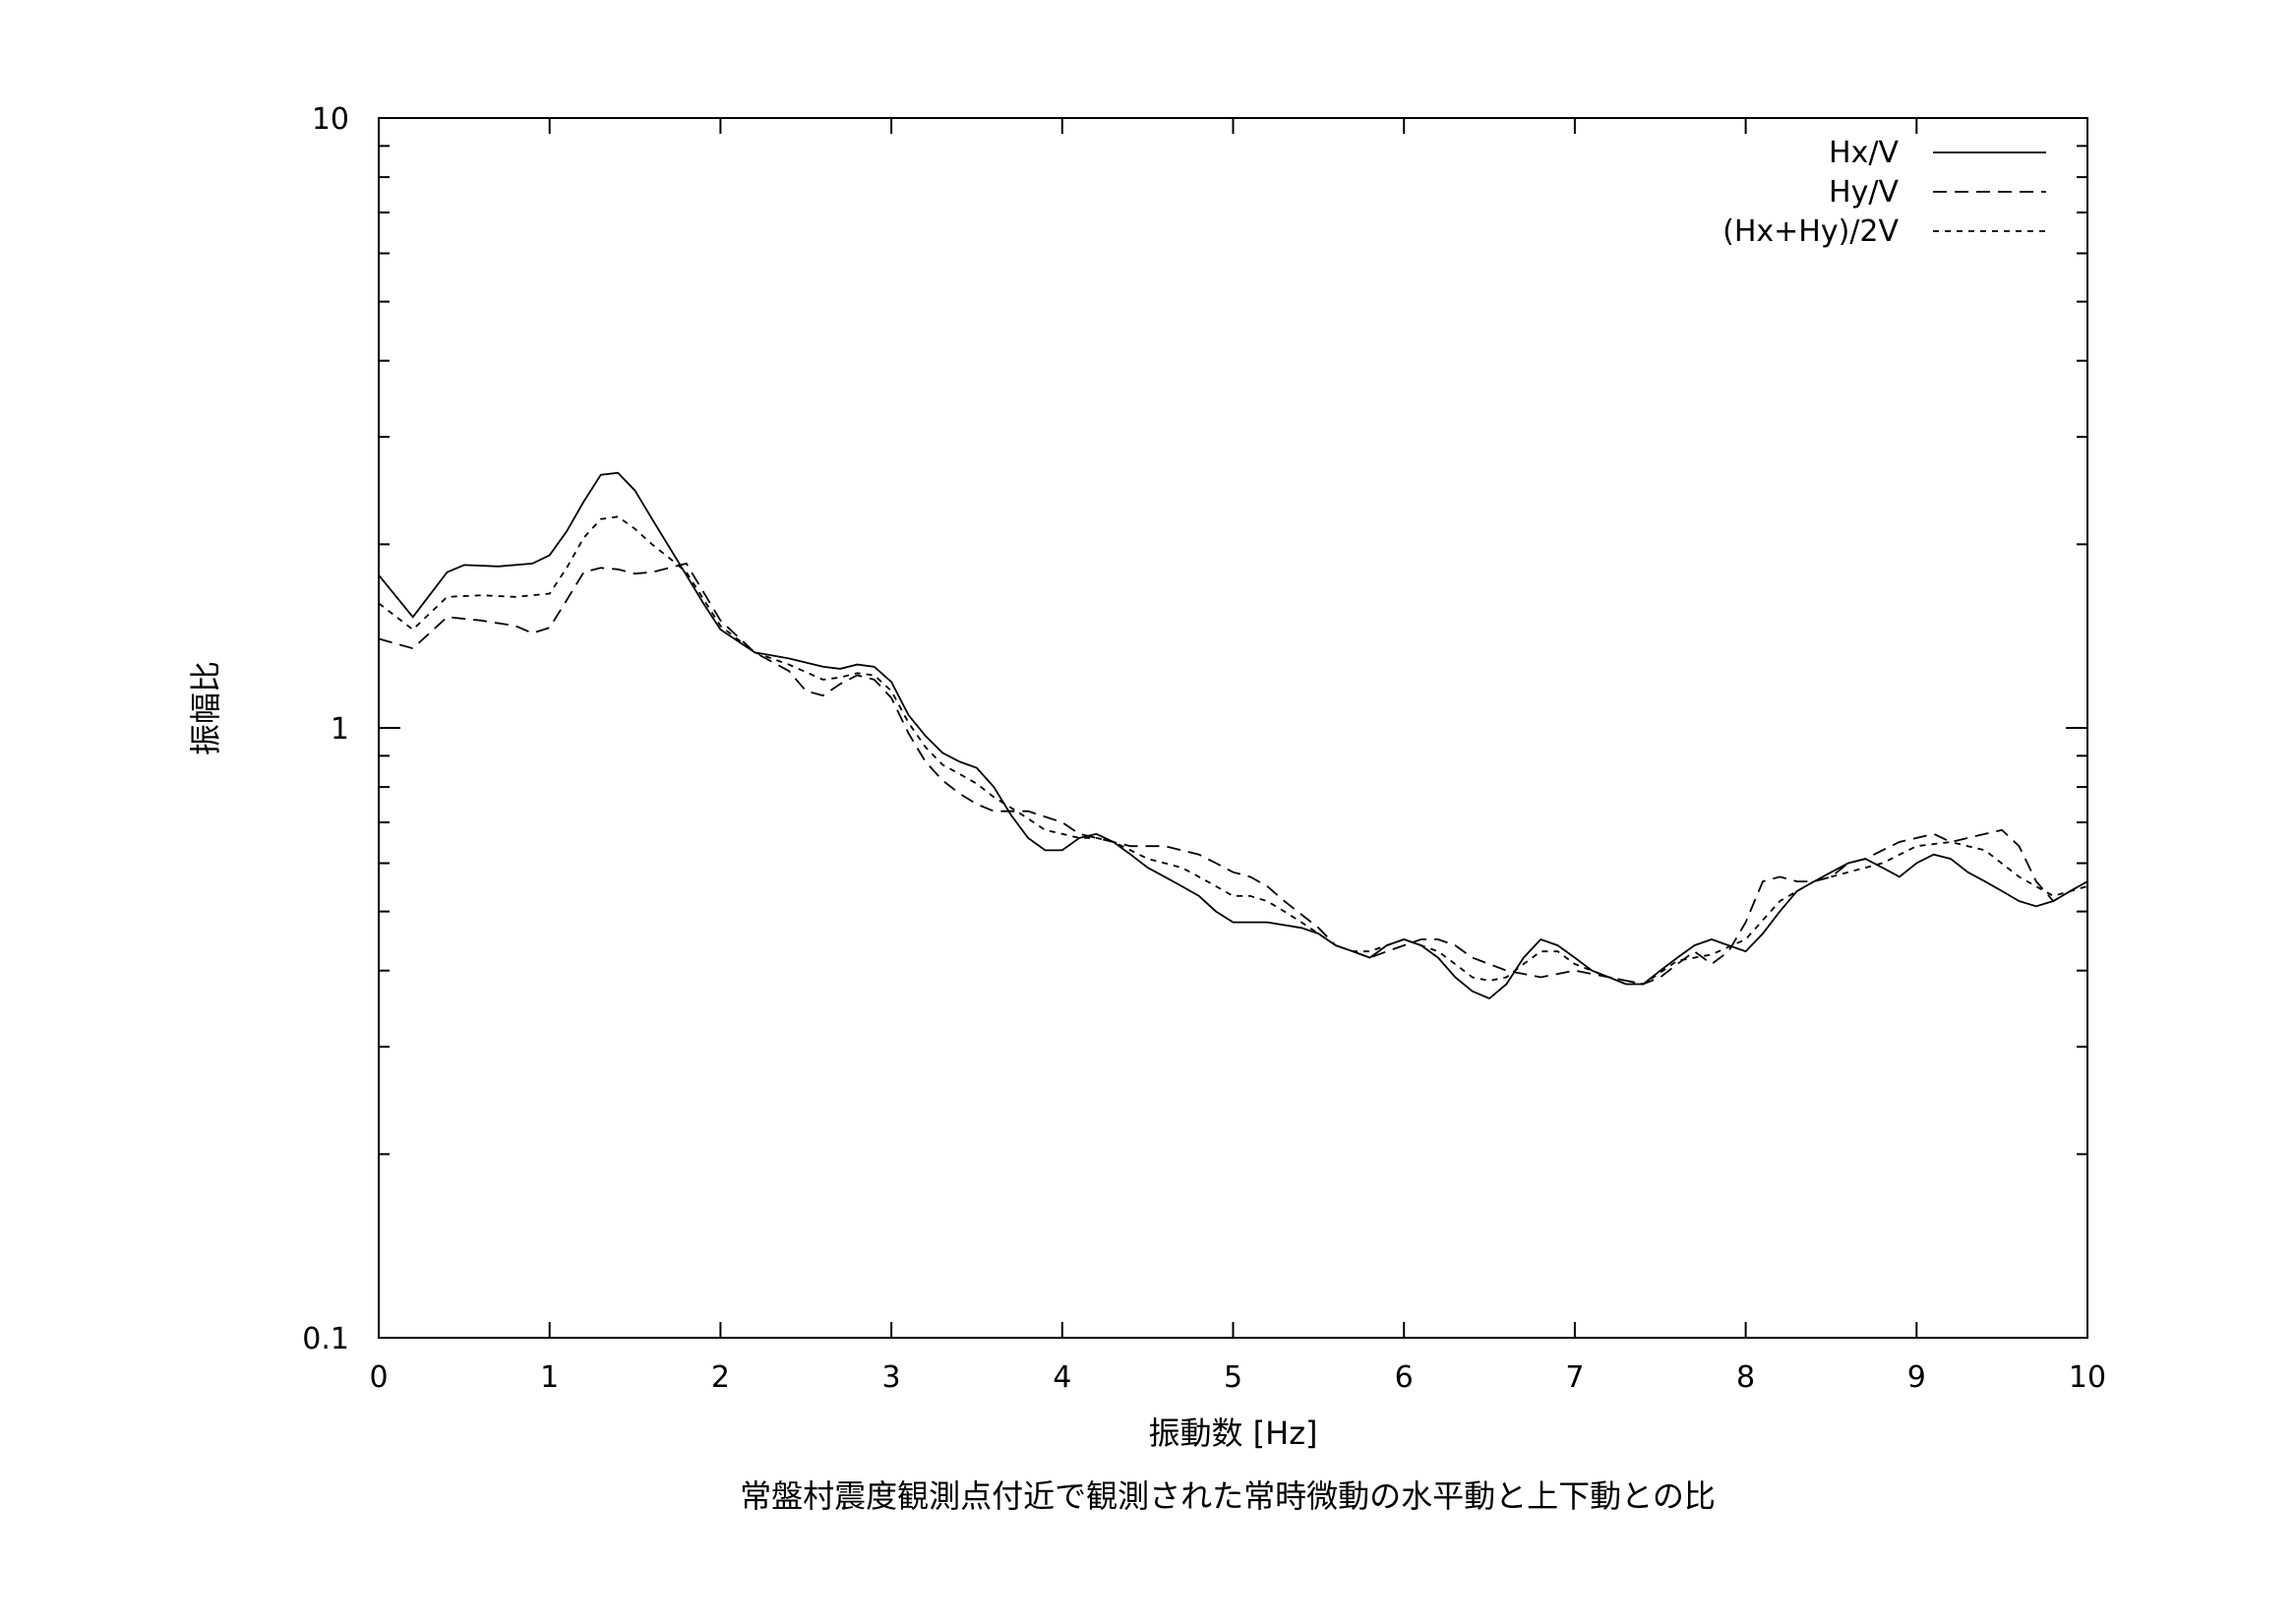  What do you see at coordinates (1233, 1377) in the screenshot?
I see `x-tick-label: 5` at bounding box center [1233, 1377].